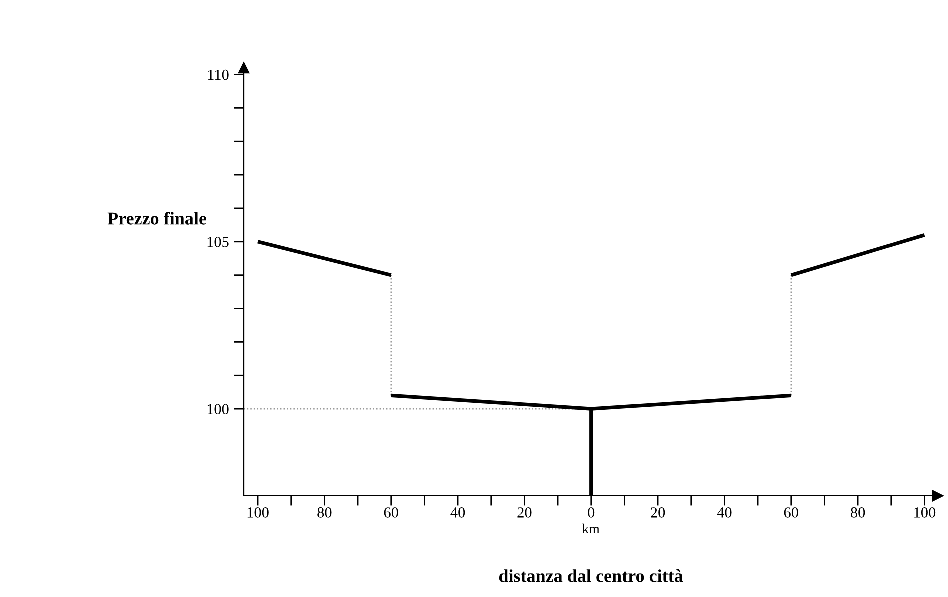  I want to click on y-tick-label: 110, so click(218, 75).